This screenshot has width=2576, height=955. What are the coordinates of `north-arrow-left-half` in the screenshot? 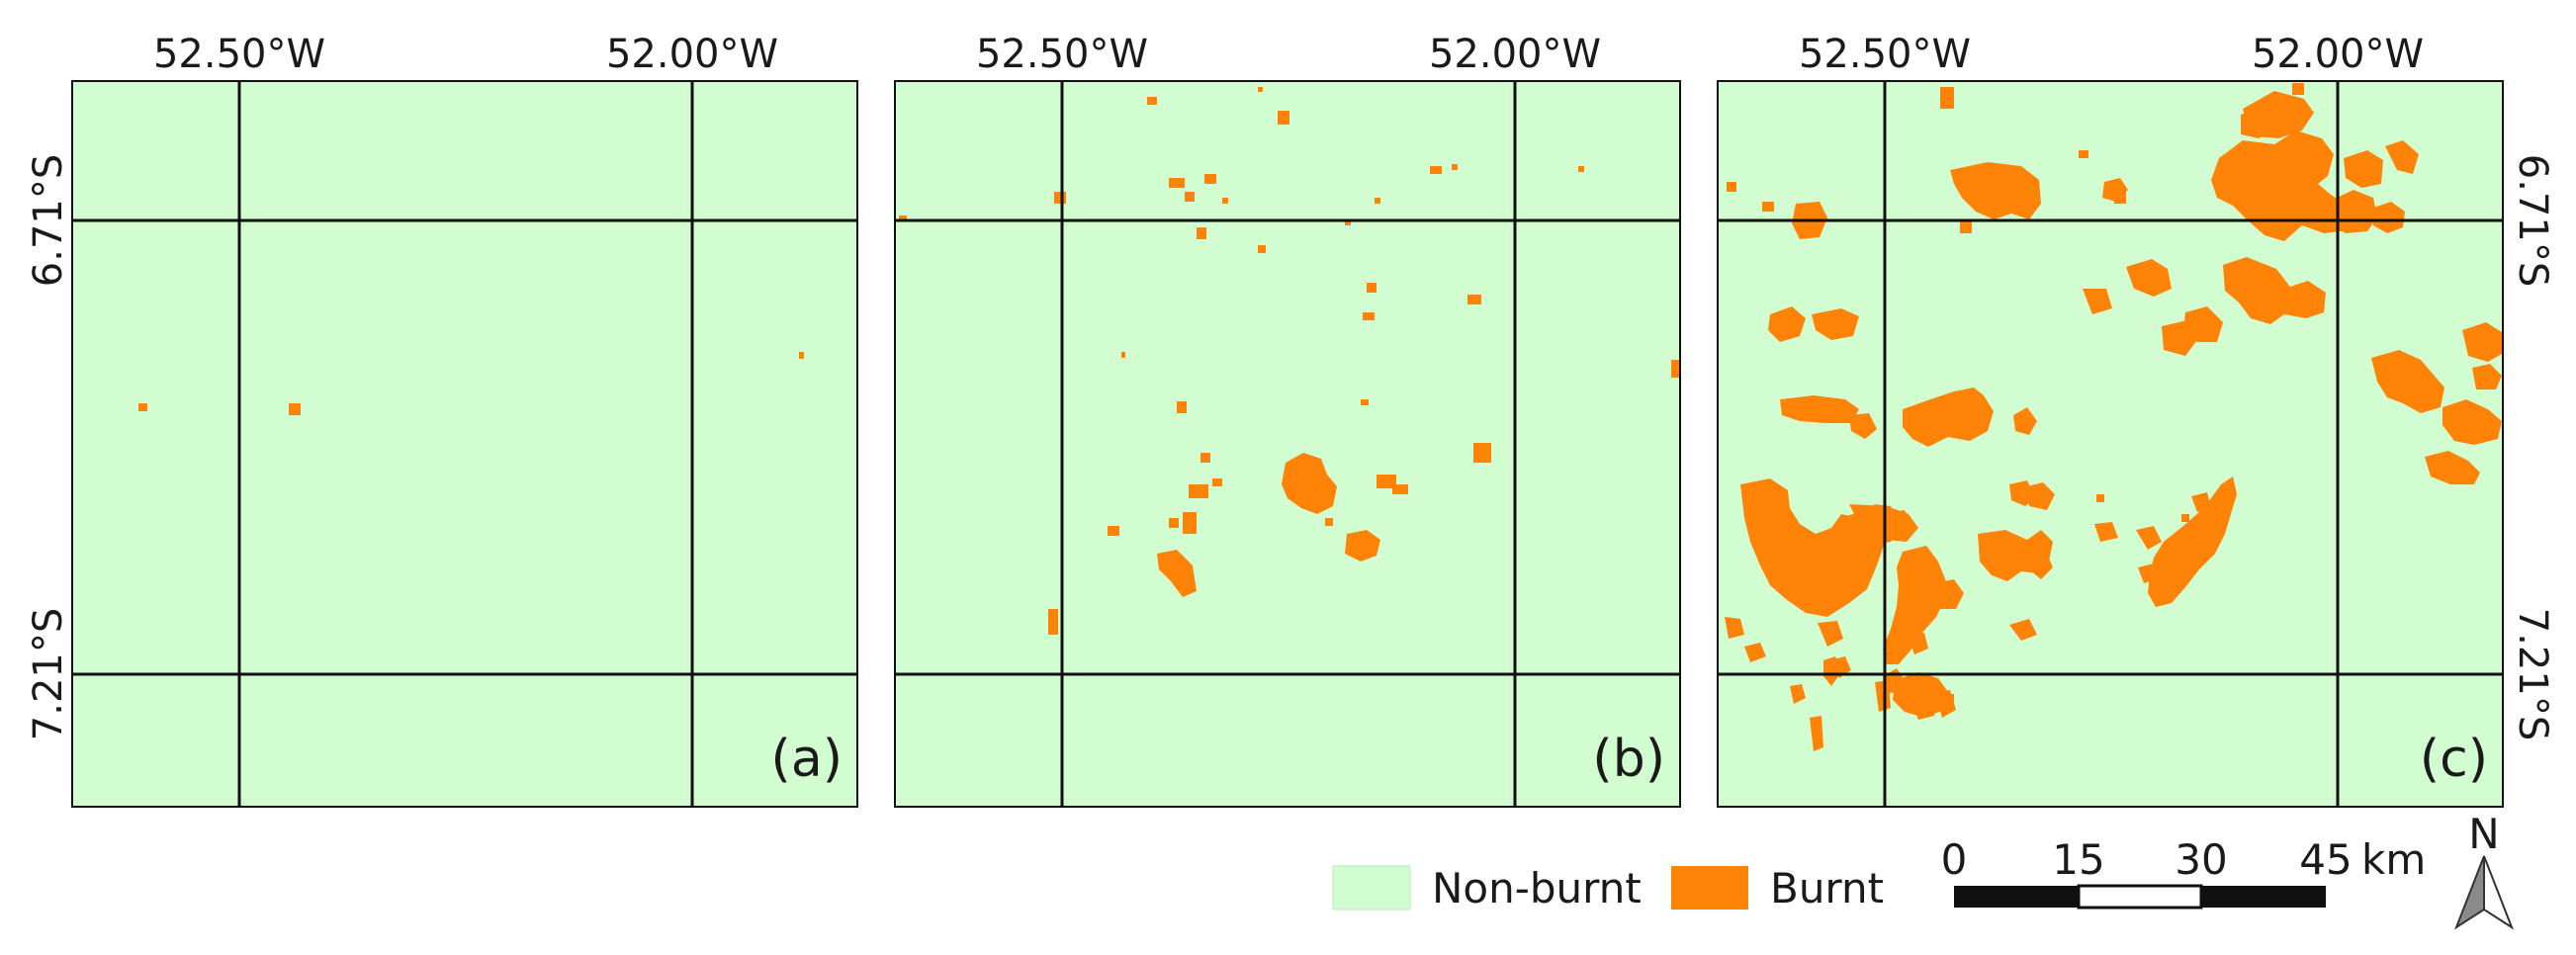 It's located at (2469, 892).